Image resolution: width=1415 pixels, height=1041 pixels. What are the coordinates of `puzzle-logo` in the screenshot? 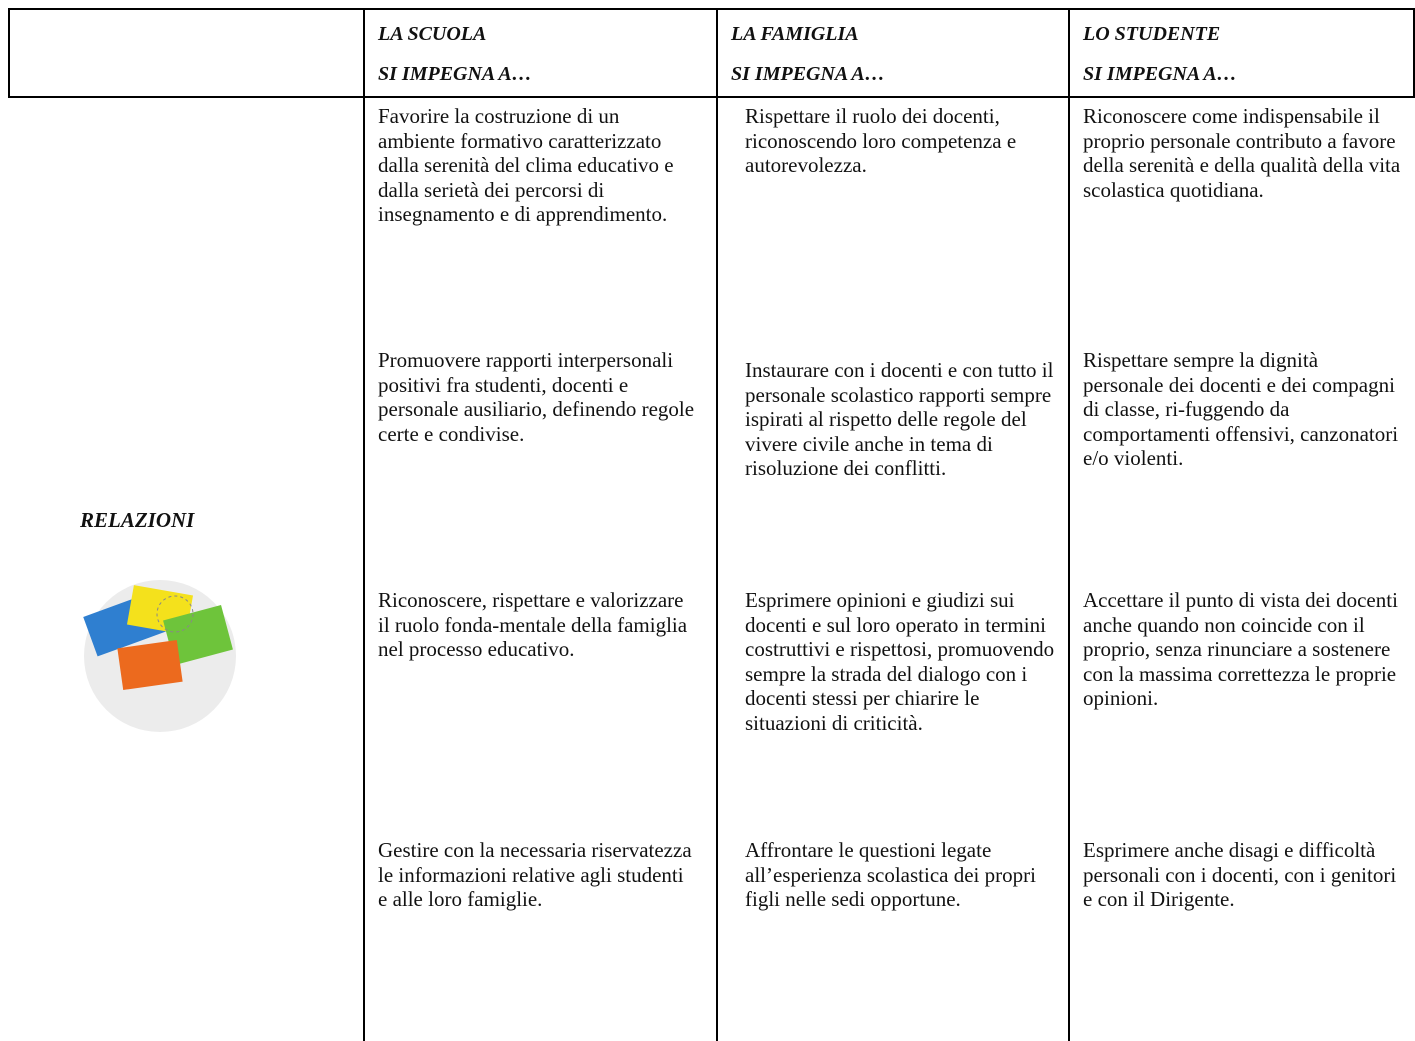 It's located at (159, 656).